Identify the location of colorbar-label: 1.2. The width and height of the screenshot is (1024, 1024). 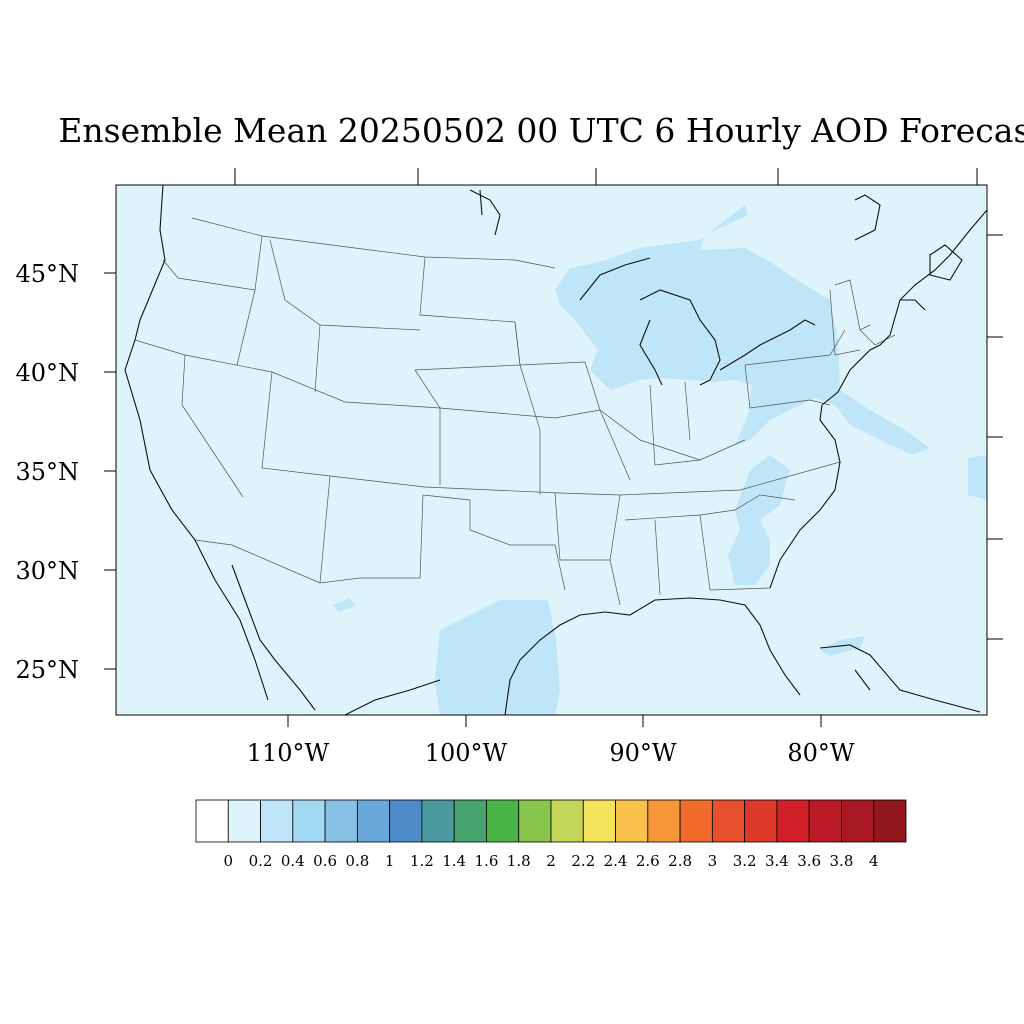
(422, 861).